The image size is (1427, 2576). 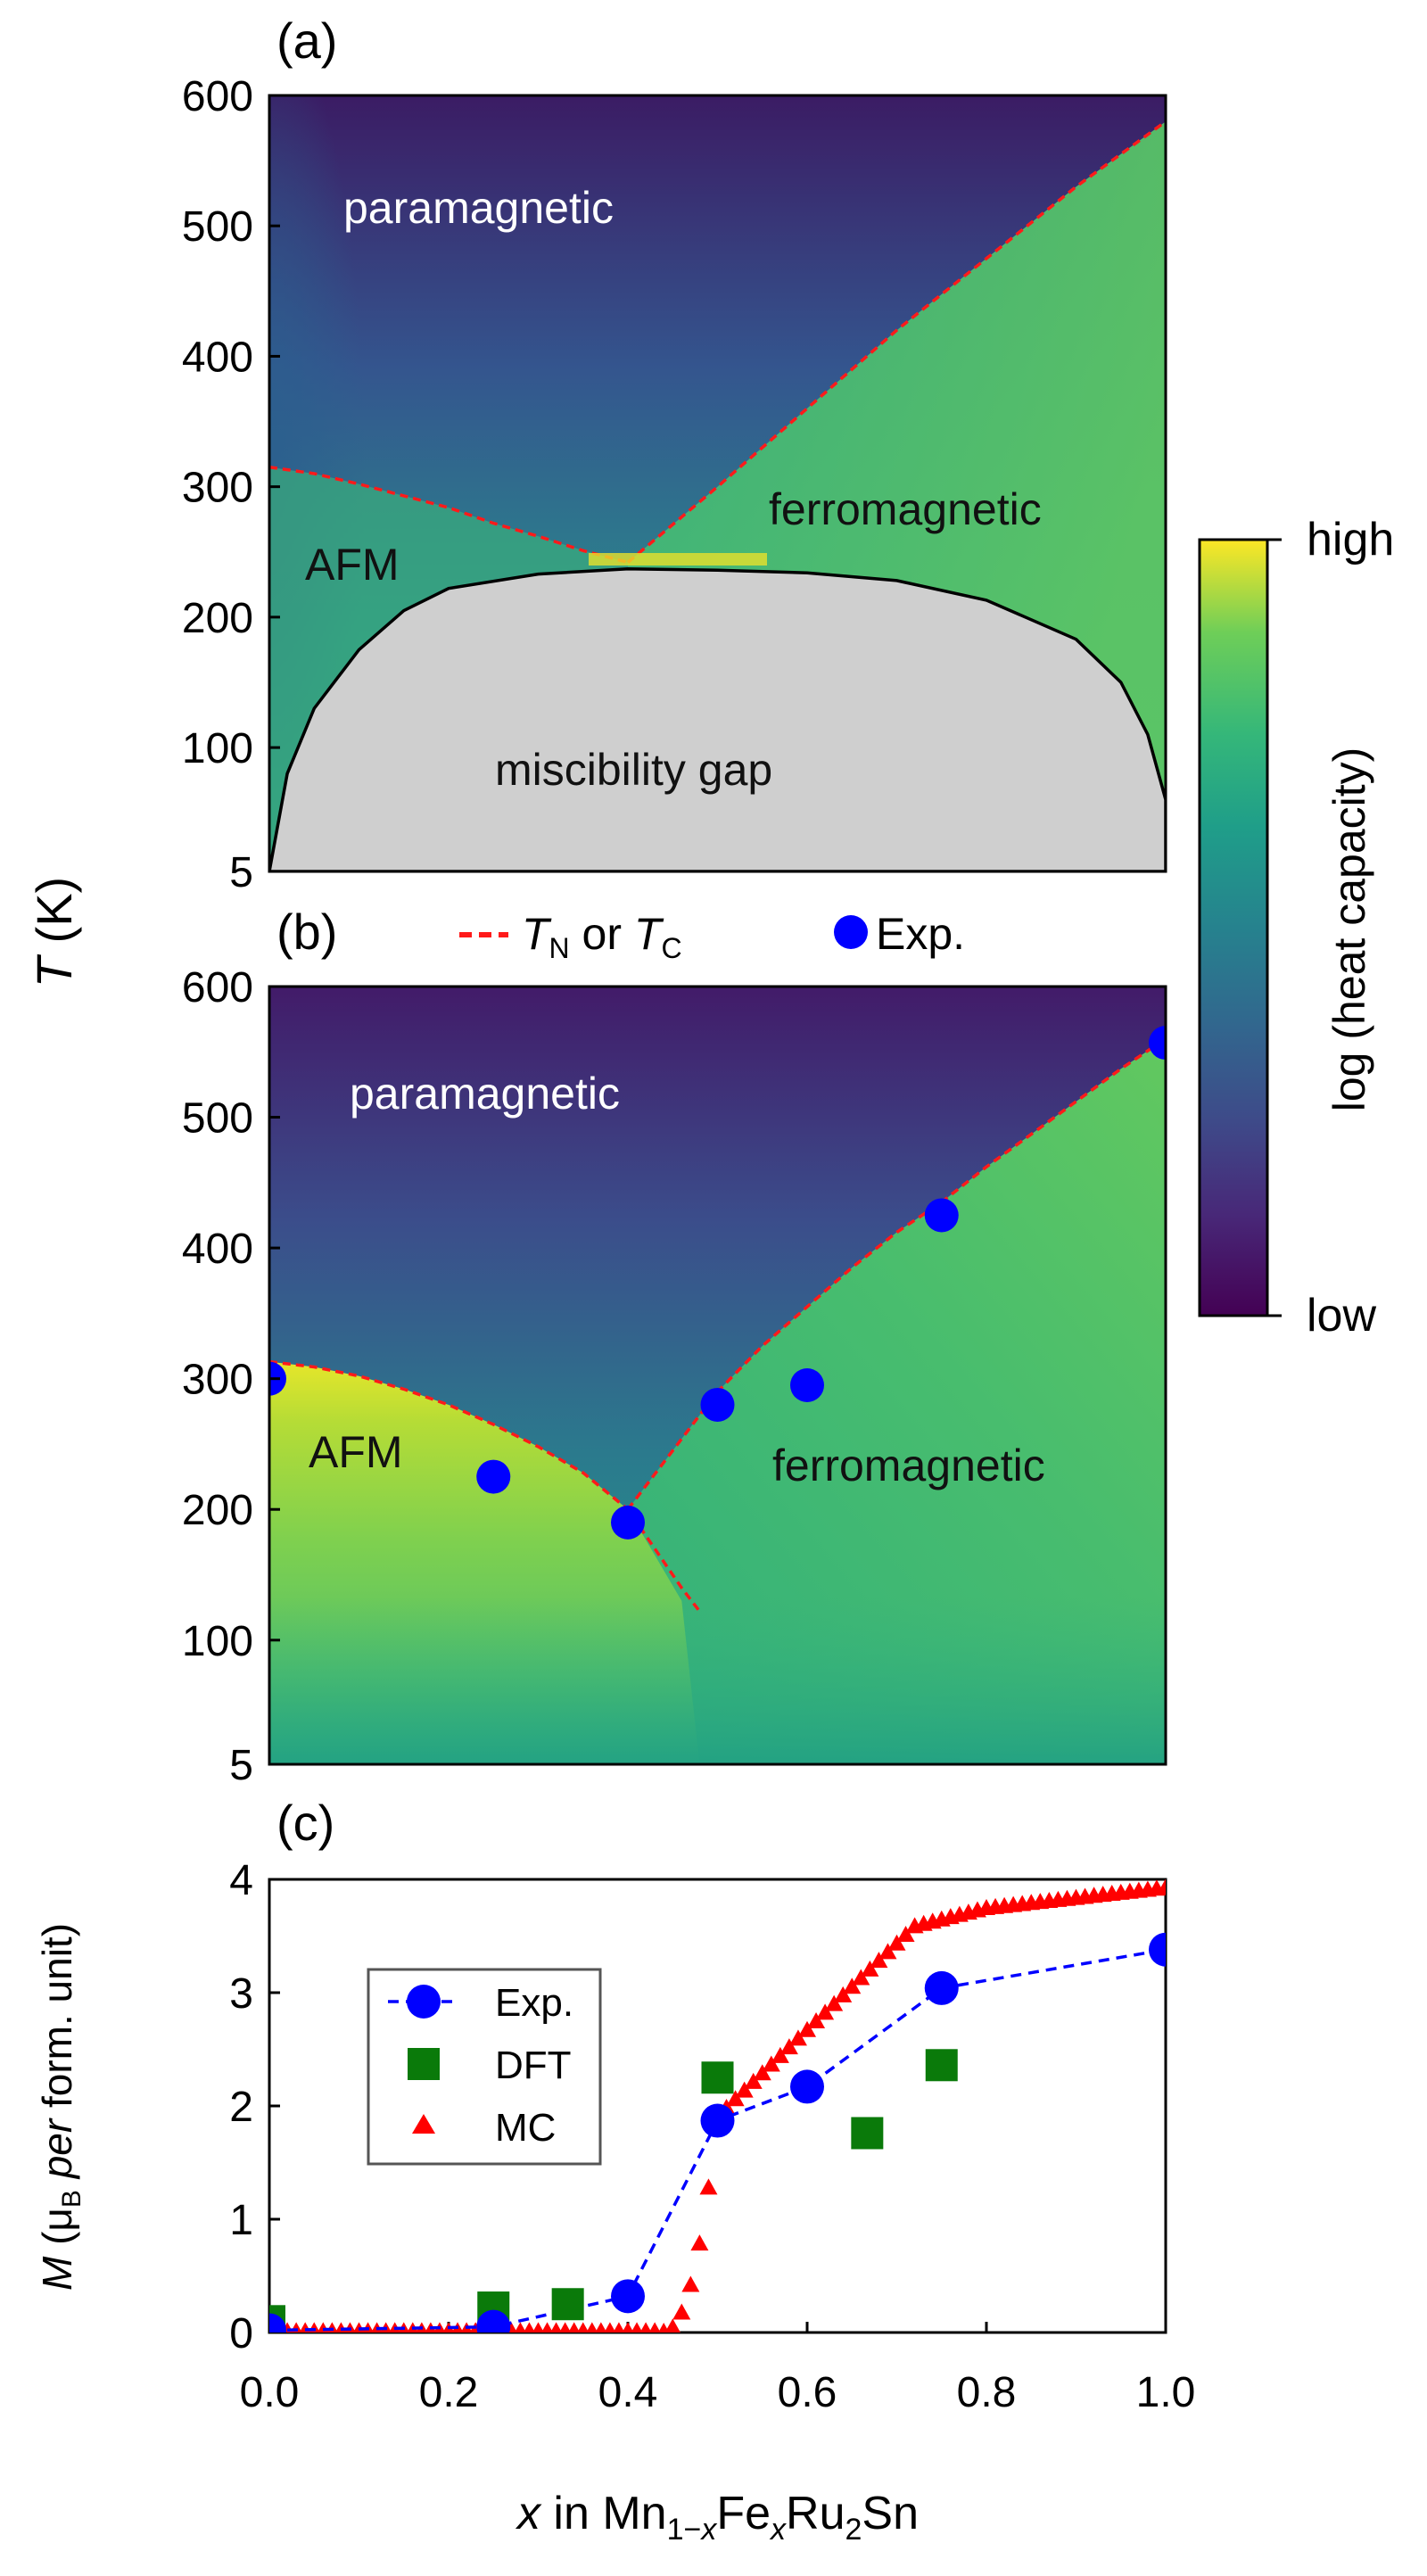 I want to click on legend-c-exp-marker, so click(x=424, y=2002).